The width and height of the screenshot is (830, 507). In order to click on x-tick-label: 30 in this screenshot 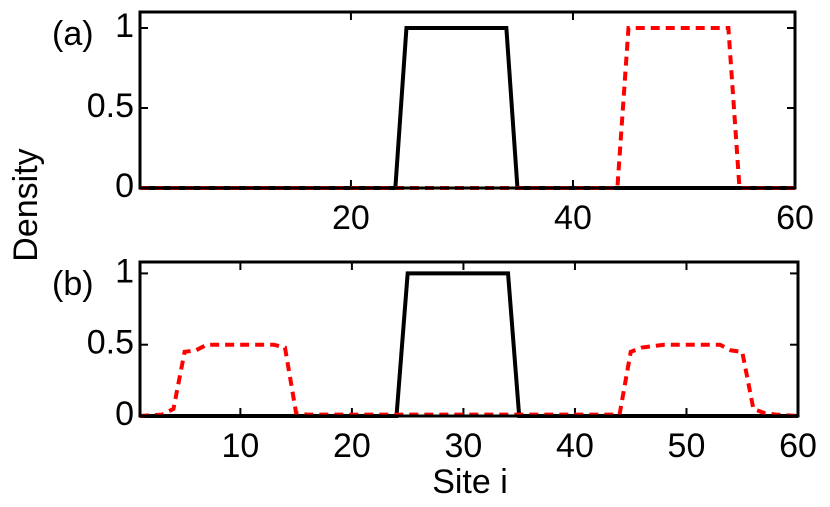, I will do `click(464, 446)`.